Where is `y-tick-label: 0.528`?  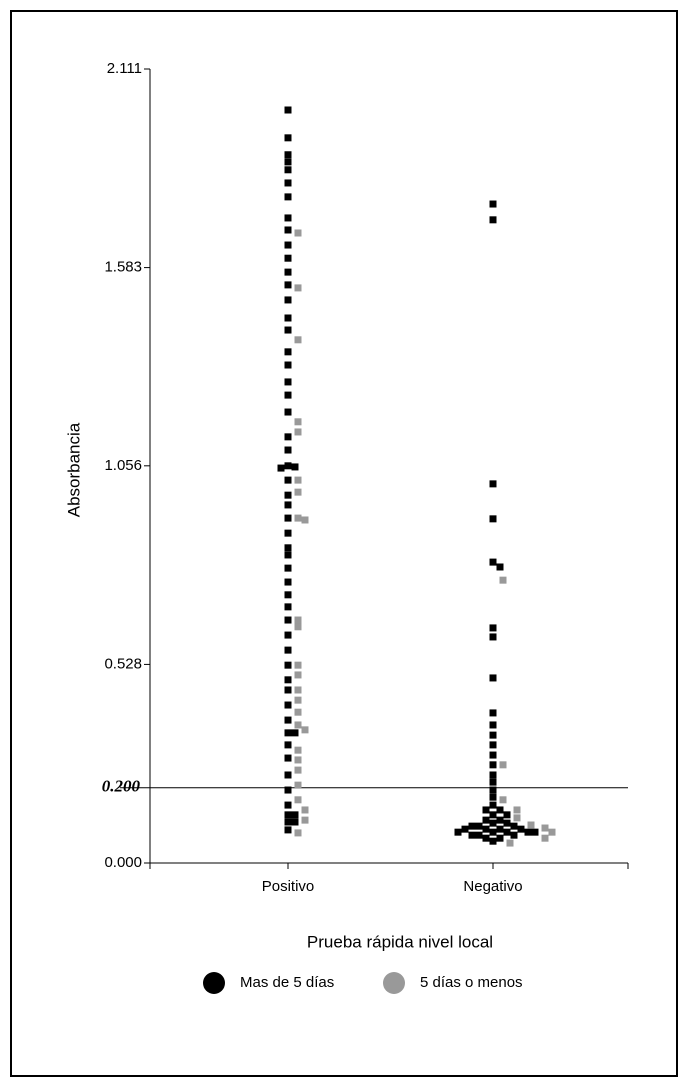 y-tick-label: 0.528 is located at coordinates (123, 663).